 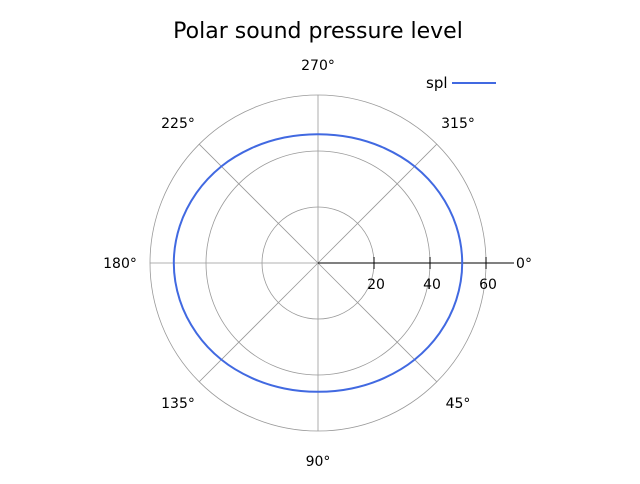 I want to click on radial-tick-label: 20, so click(x=376, y=285).